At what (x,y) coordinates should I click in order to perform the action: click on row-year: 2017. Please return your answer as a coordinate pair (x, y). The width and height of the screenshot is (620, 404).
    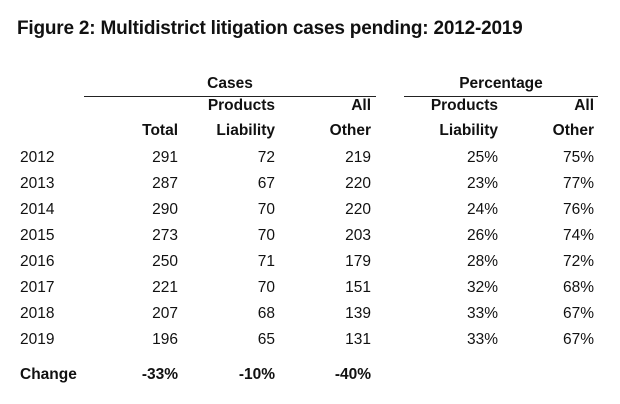
    Looking at the image, I should click on (37, 287).